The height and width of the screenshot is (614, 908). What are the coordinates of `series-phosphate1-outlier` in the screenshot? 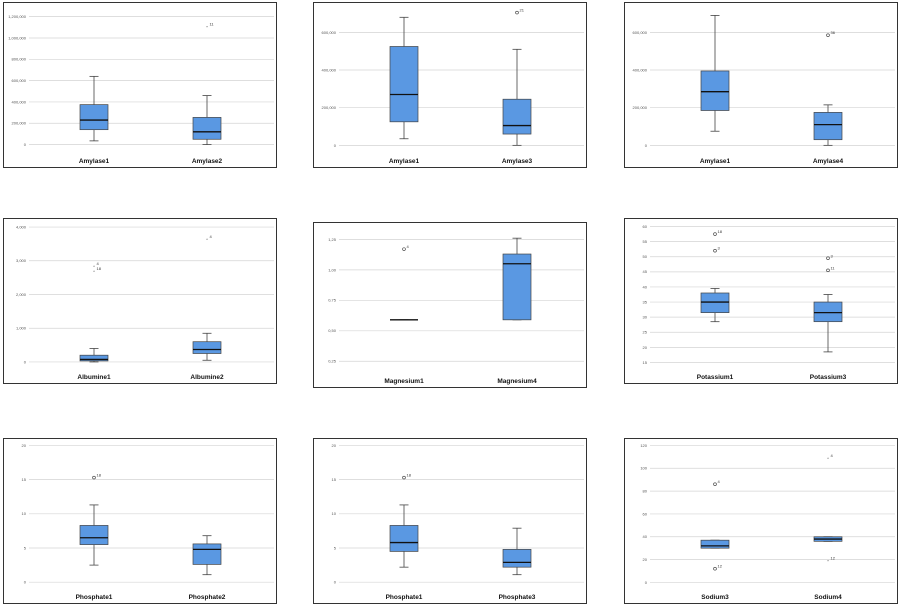 It's located at (404, 477).